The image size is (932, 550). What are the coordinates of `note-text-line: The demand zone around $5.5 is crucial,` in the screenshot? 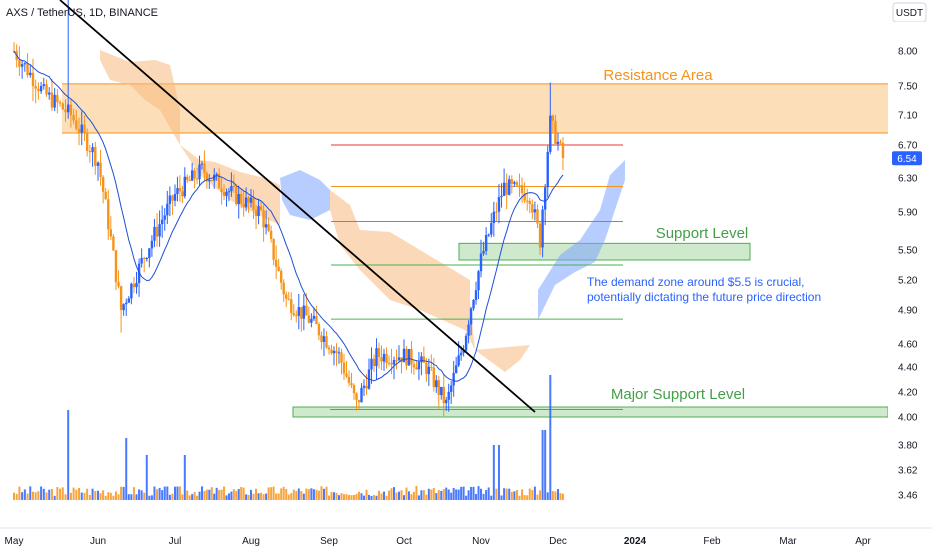 It's located at (695, 282).